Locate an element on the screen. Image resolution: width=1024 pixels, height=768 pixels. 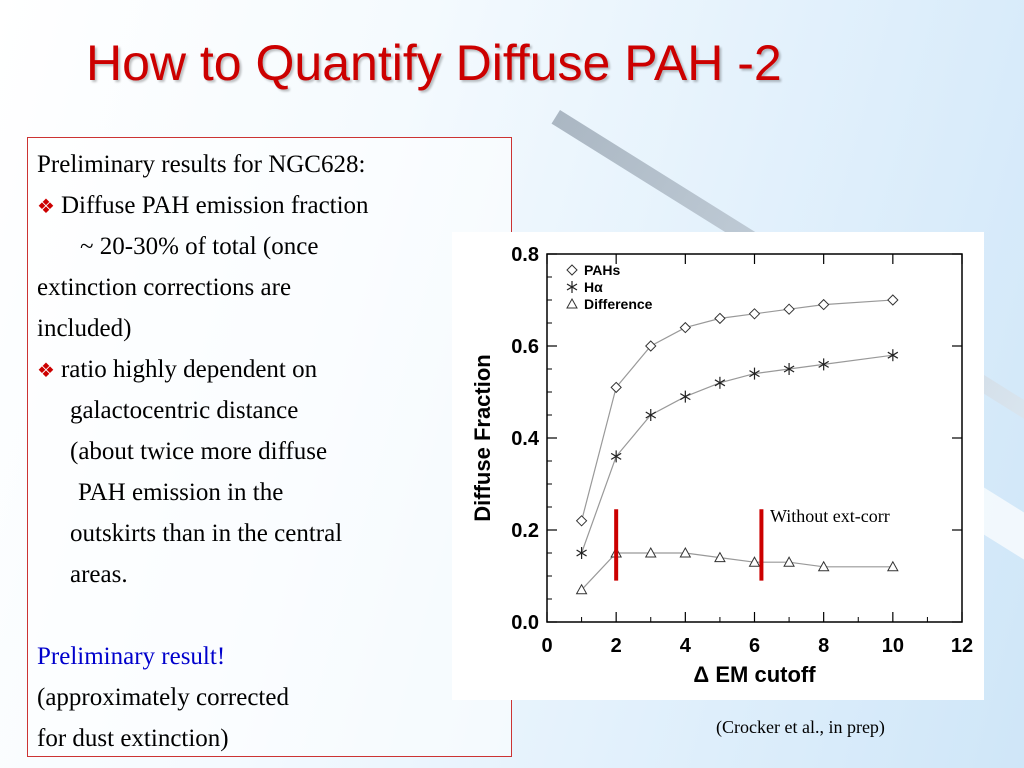
y-tick-label: 0.2 is located at coordinates (525, 531).